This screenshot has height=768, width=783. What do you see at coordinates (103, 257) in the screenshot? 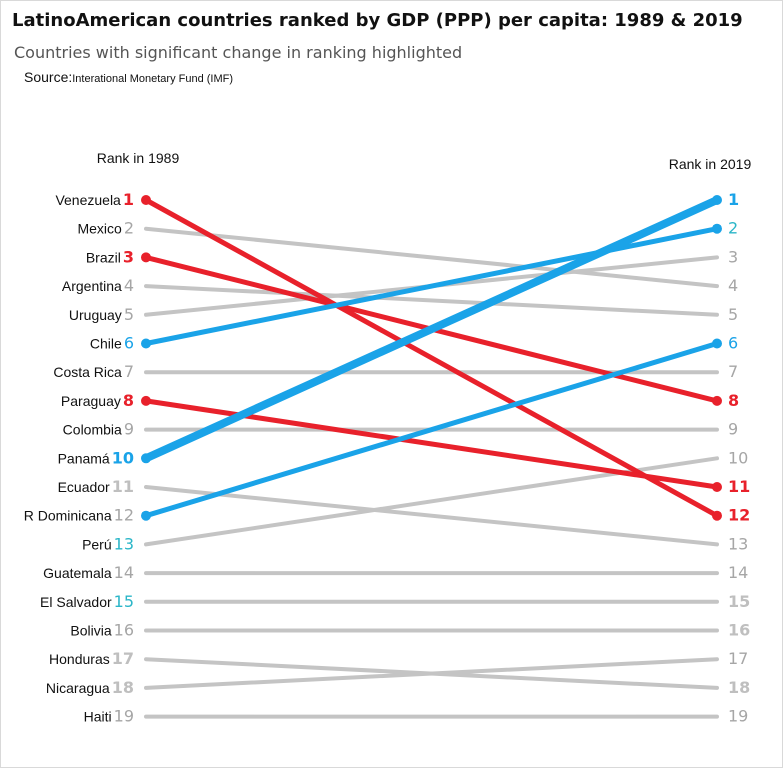
I see `country-label-brazil: Brazil` at bounding box center [103, 257].